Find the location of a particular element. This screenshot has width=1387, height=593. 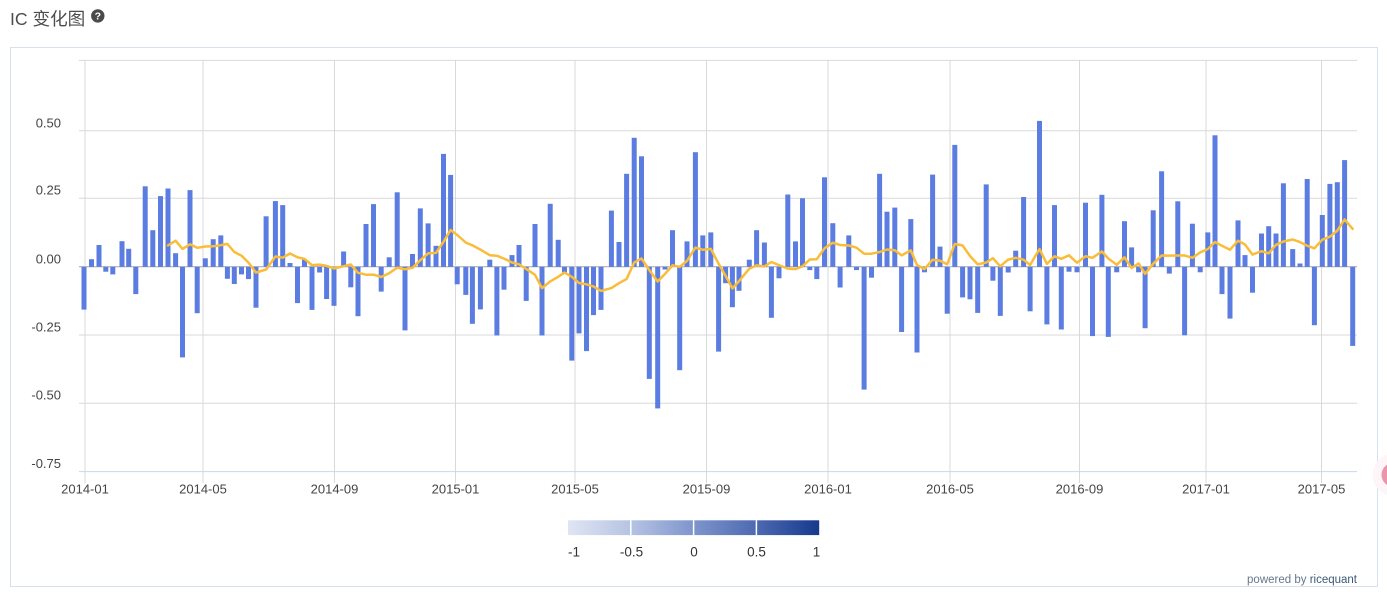

svg-text: -0.75 is located at coordinates (46, 463).